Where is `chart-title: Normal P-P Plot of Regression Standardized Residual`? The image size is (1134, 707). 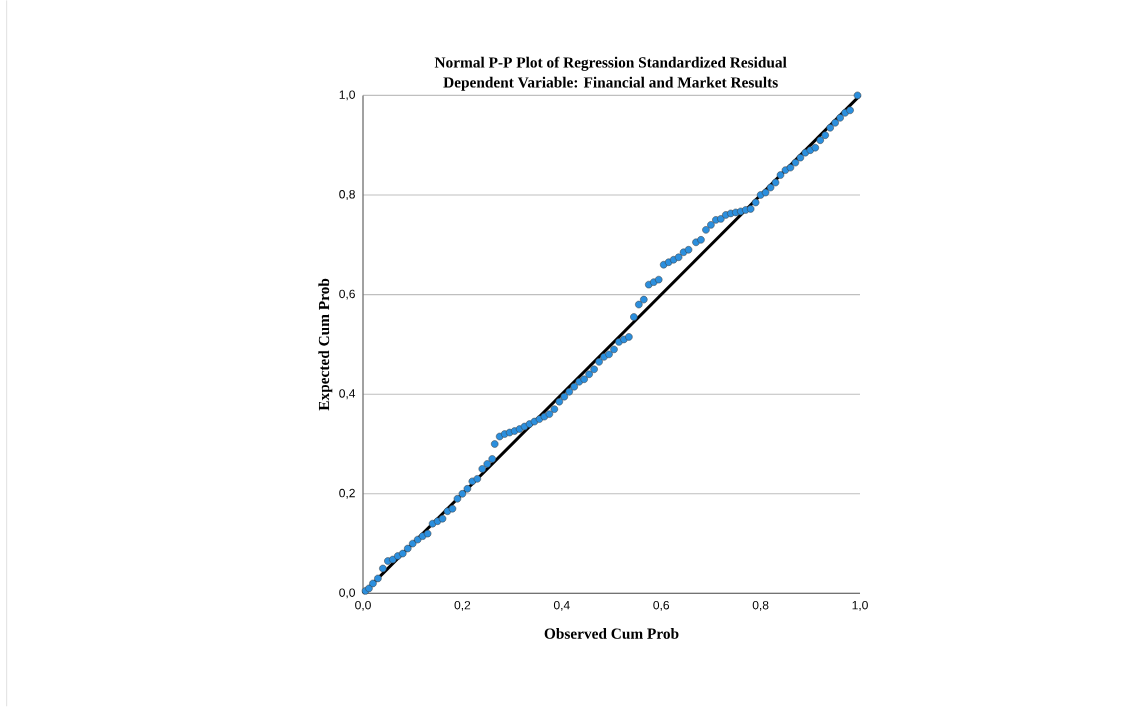 chart-title: Normal P-P Plot of Regression Standardized Residual is located at coordinates (610, 63).